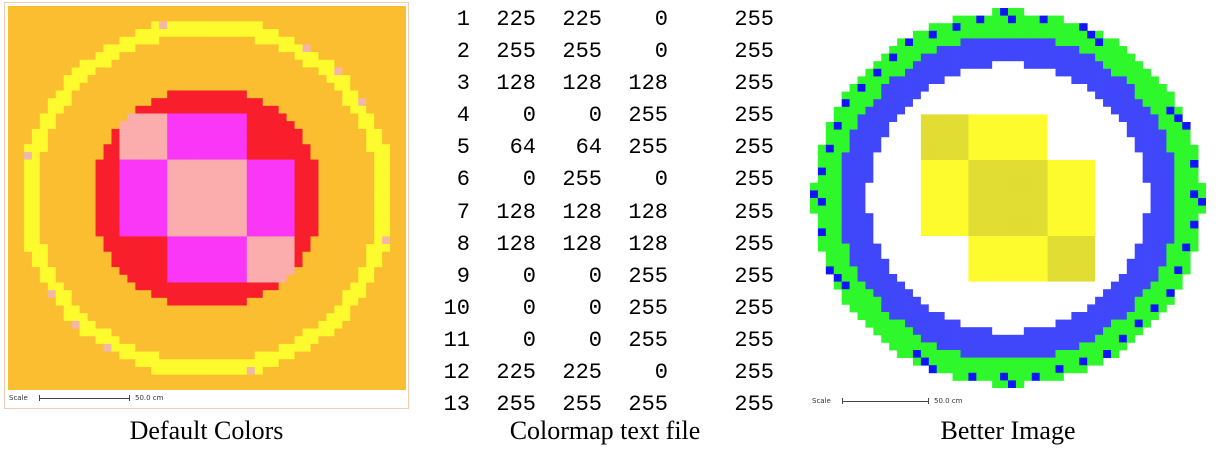  What do you see at coordinates (529, 116) in the screenshot?
I see `colormap-red-value: 0` at bounding box center [529, 116].